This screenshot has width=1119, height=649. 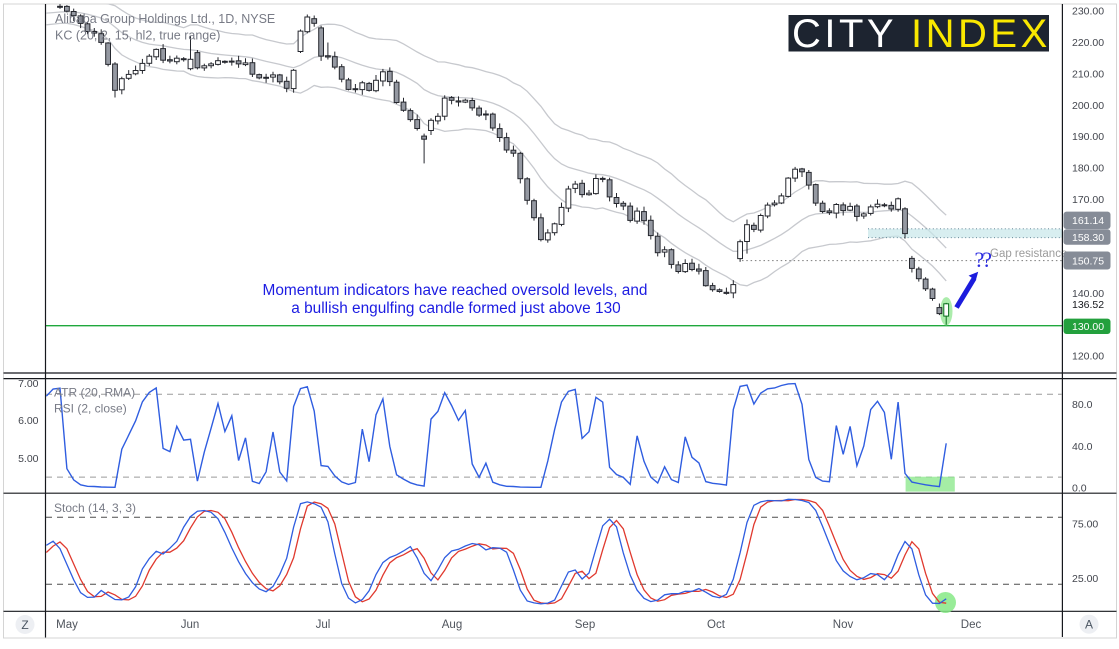 What do you see at coordinates (1088, 168) in the screenshot?
I see `svg-text: 180.00` at bounding box center [1088, 168].